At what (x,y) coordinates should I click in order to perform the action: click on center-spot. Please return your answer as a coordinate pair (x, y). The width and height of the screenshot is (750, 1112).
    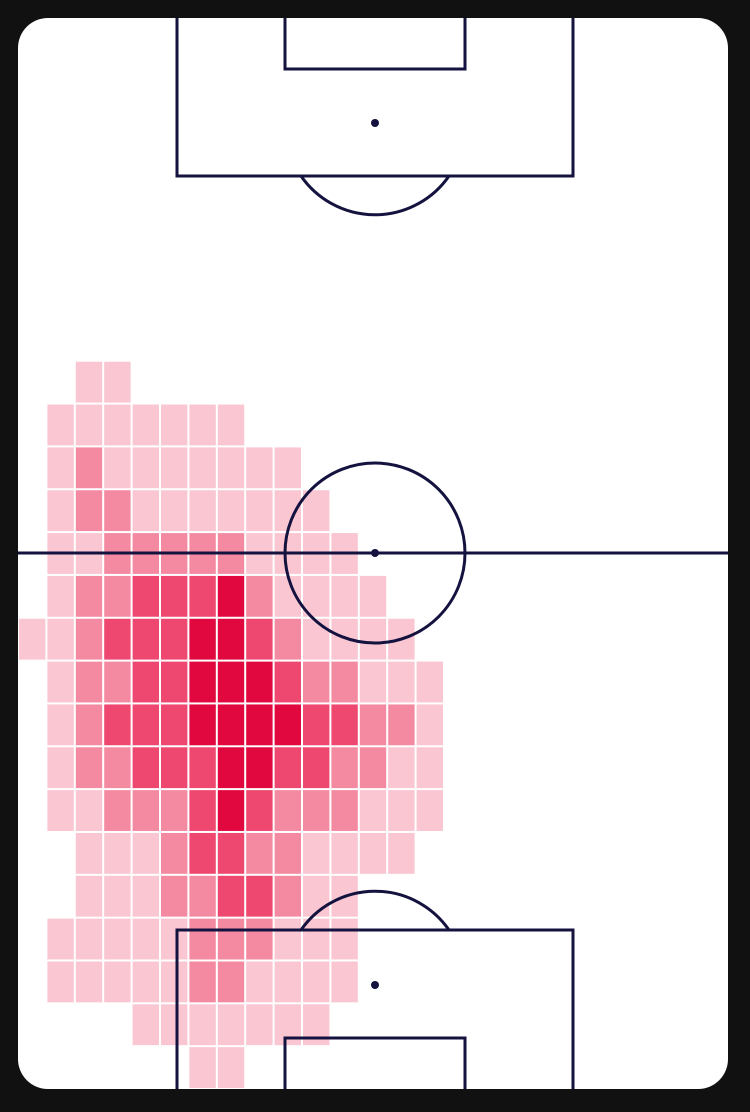
    Looking at the image, I should click on (375, 553).